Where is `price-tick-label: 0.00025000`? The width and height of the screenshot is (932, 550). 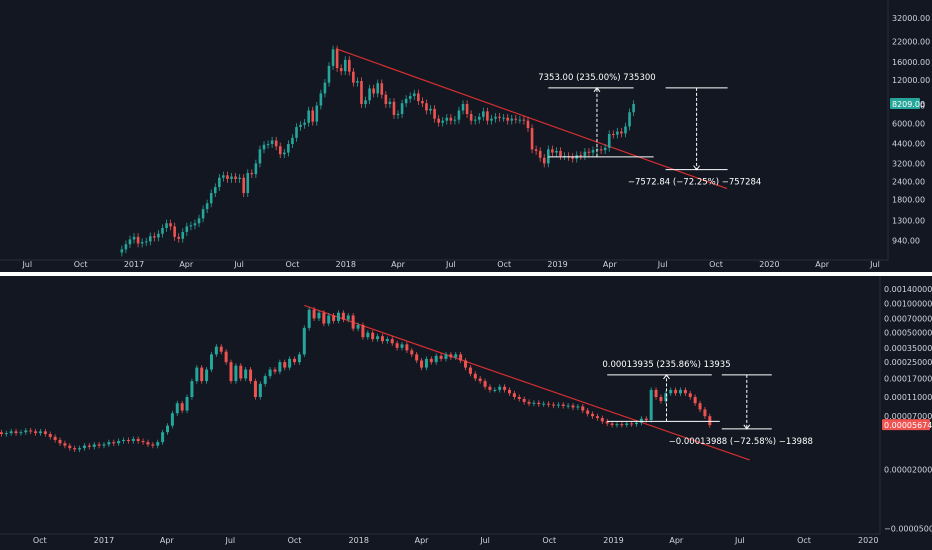
price-tick-label: 0.00025000 is located at coordinates (908, 362).